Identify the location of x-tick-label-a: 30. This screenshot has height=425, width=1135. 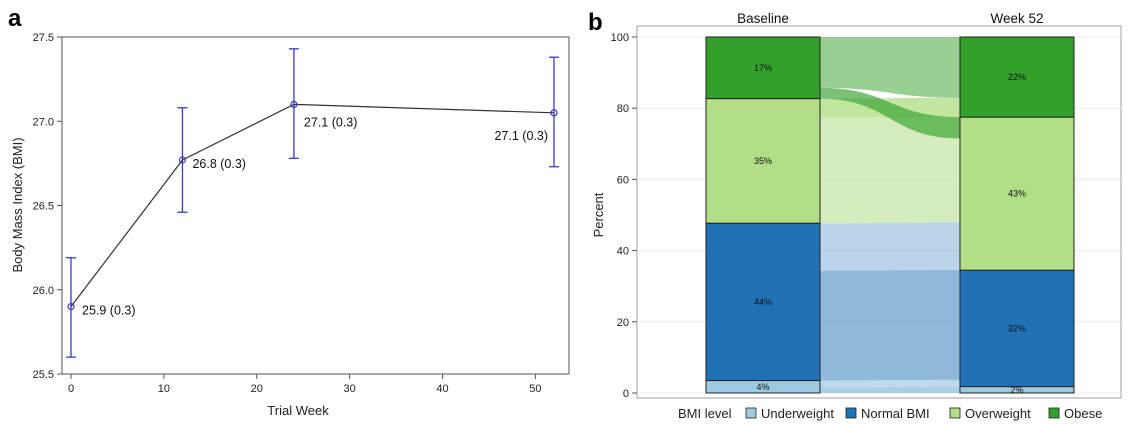
(350, 389).